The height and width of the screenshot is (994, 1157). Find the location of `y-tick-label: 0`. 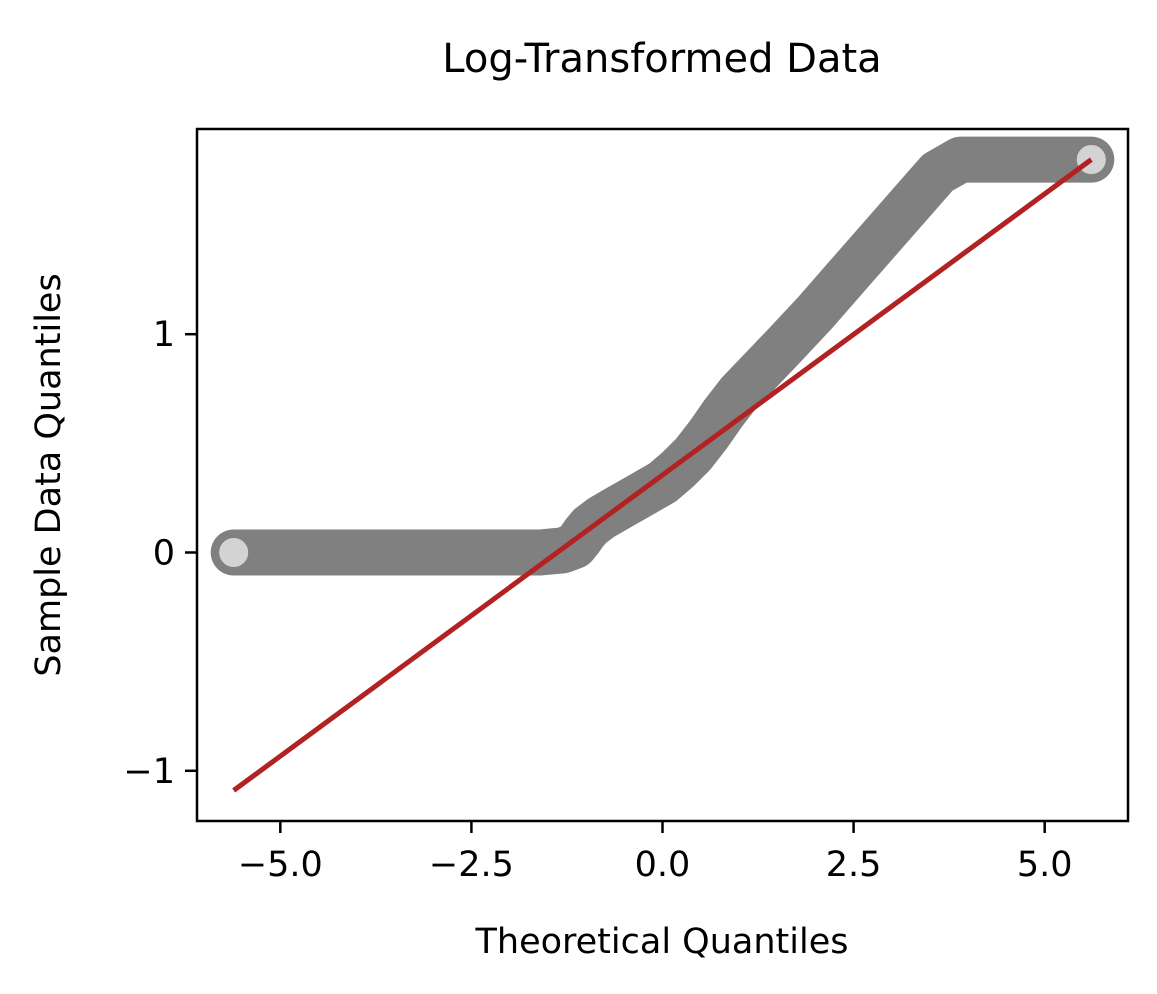

y-tick-label: 0 is located at coordinates (164, 553).